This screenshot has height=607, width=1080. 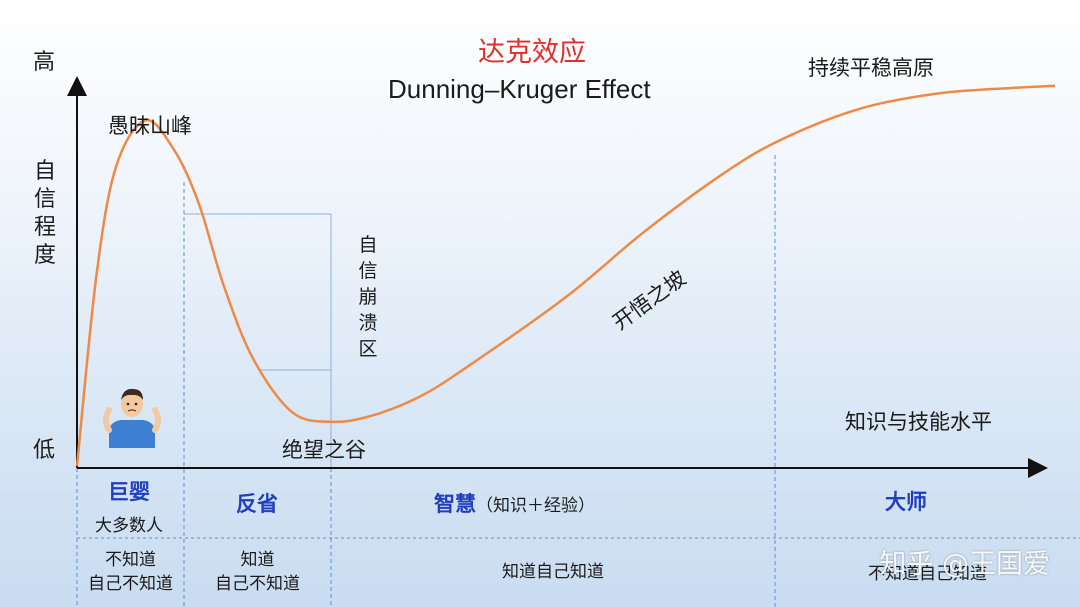 I want to click on y-high-label: 高, so click(x=44, y=62).